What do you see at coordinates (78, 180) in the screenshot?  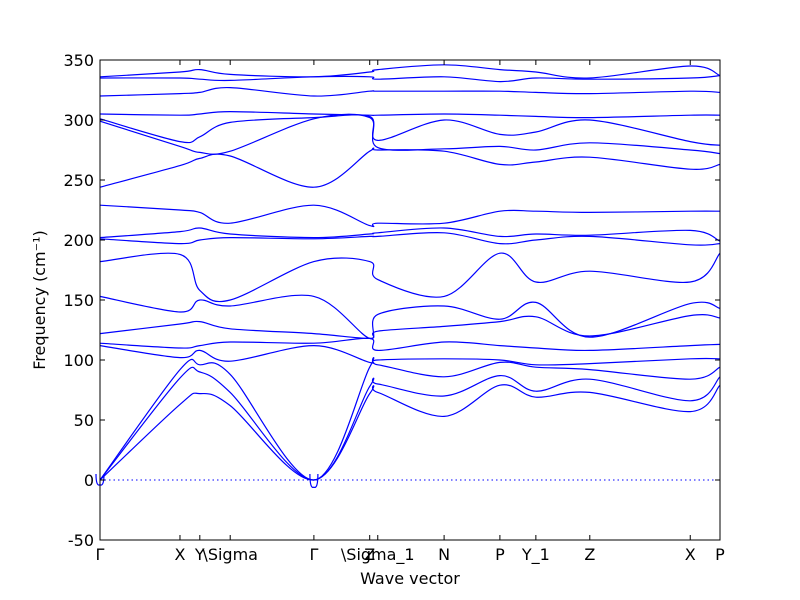 I see `y-tick-label: 250` at bounding box center [78, 180].